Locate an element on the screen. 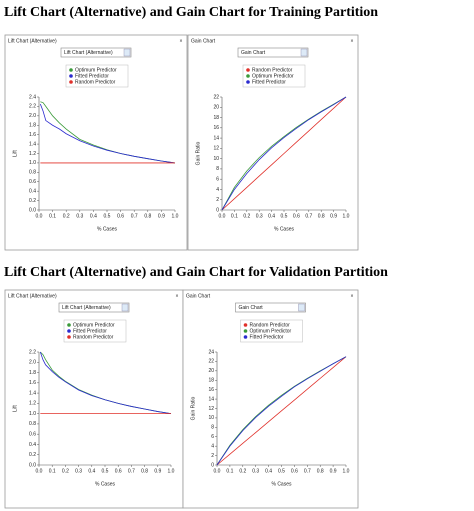 This screenshot has height=511, width=474. dropdown-label: Lift Chart (Alternative) is located at coordinates (88, 53).